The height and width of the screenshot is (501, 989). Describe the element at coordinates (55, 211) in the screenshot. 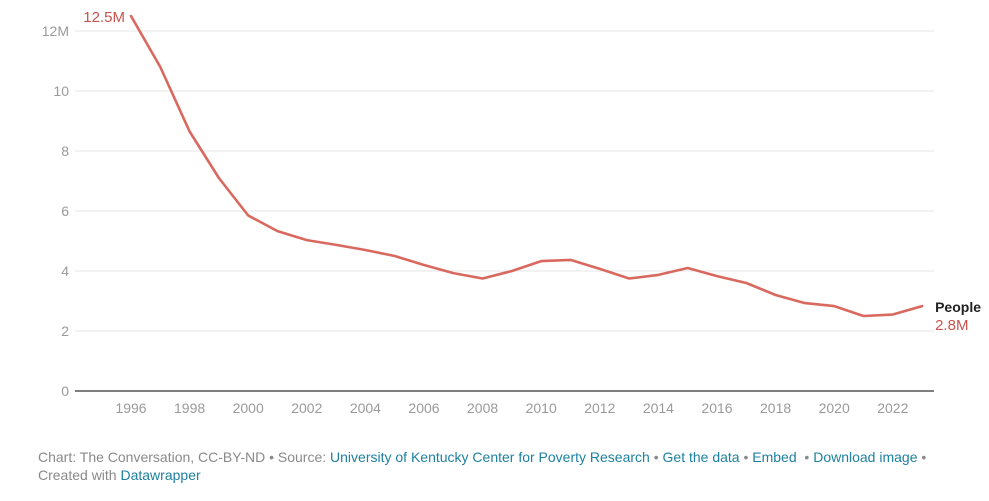

I see `y-axis: 0 2 4 6 8 10 12M` at that location.